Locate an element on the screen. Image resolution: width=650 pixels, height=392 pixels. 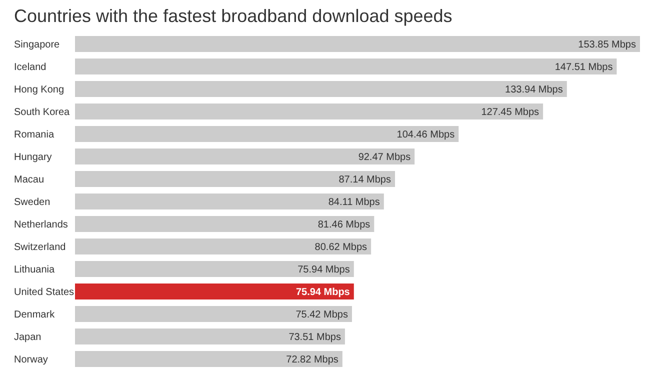
y-tick-label: Netherlands is located at coordinates (41, 225).